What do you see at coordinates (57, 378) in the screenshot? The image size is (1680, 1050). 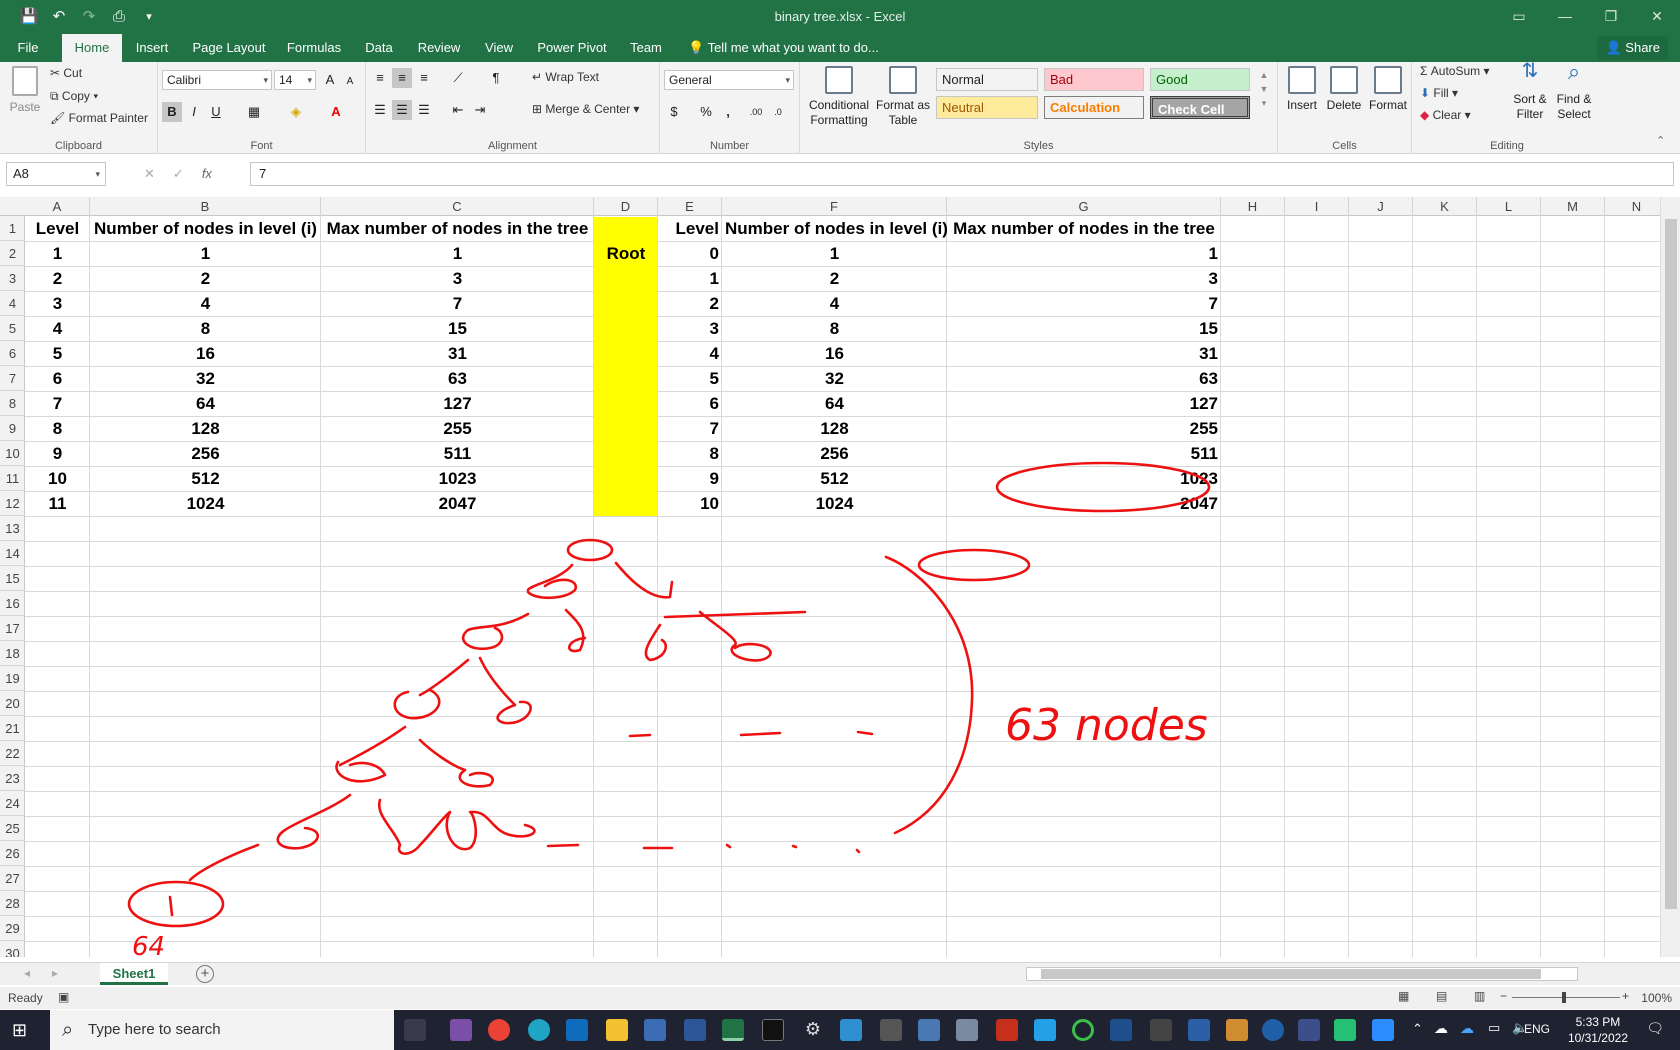 I see `data-cell: 6` at bounding box center [57, 378].